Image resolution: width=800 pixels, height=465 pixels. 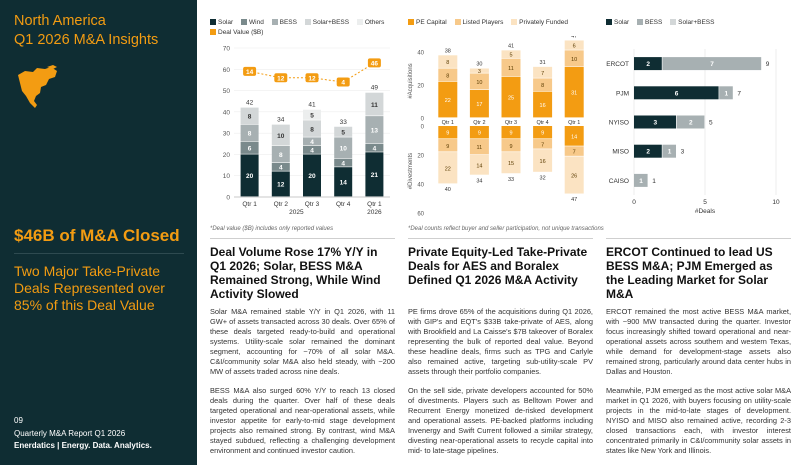 What do you see at coordinates (87, 271) in the screenshot?
I see `subheadline-line-1: Two Major Take-Private` at bounding box center [87, 271].